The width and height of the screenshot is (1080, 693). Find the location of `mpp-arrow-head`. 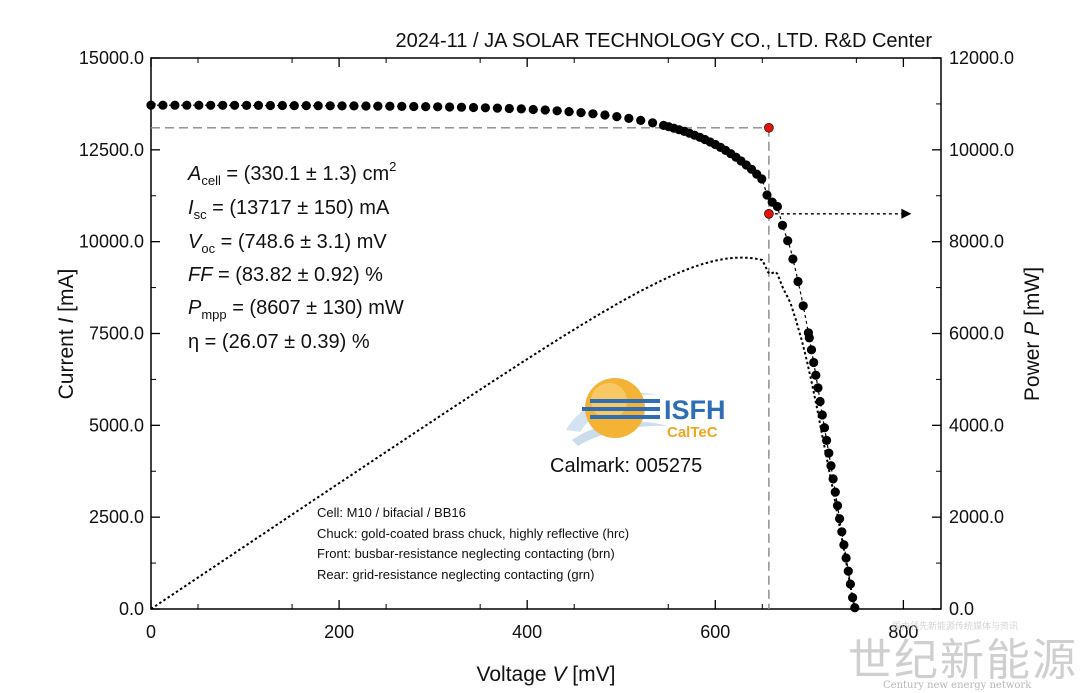

mpp-arrow-head is located at coordinates (906, 213).